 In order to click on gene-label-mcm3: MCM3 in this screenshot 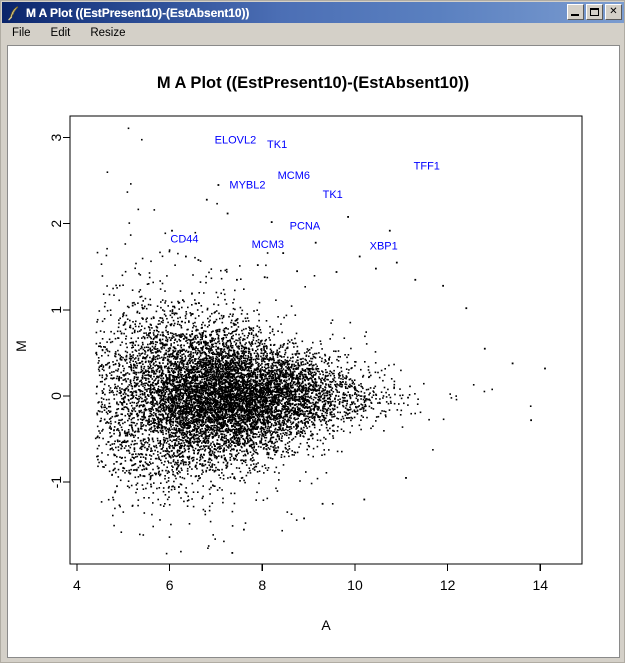, I will do `click(268, 245)`.